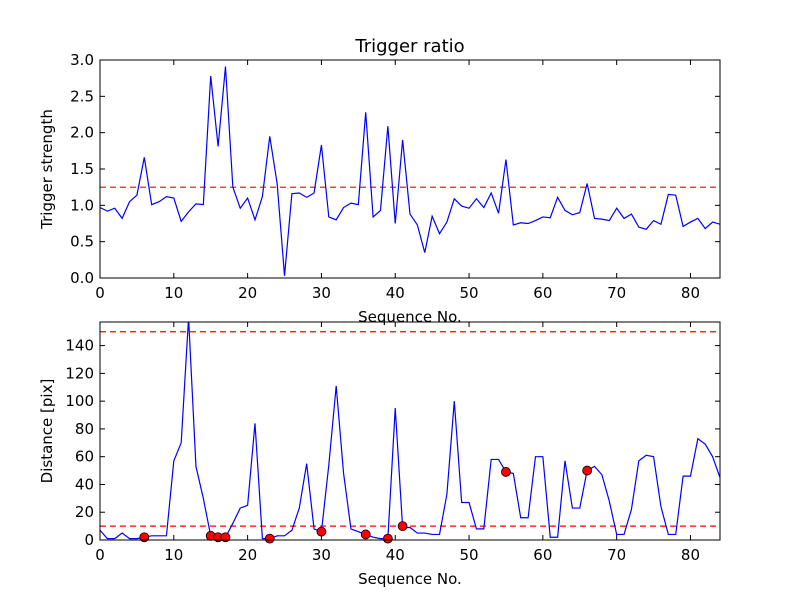 Image resolution: width=800 pixels, height=600 pixels. What do you see at coordinates (84, 429) in the screenshot?
I see `y-tick-label: 80` at bounding box center [84, 429].